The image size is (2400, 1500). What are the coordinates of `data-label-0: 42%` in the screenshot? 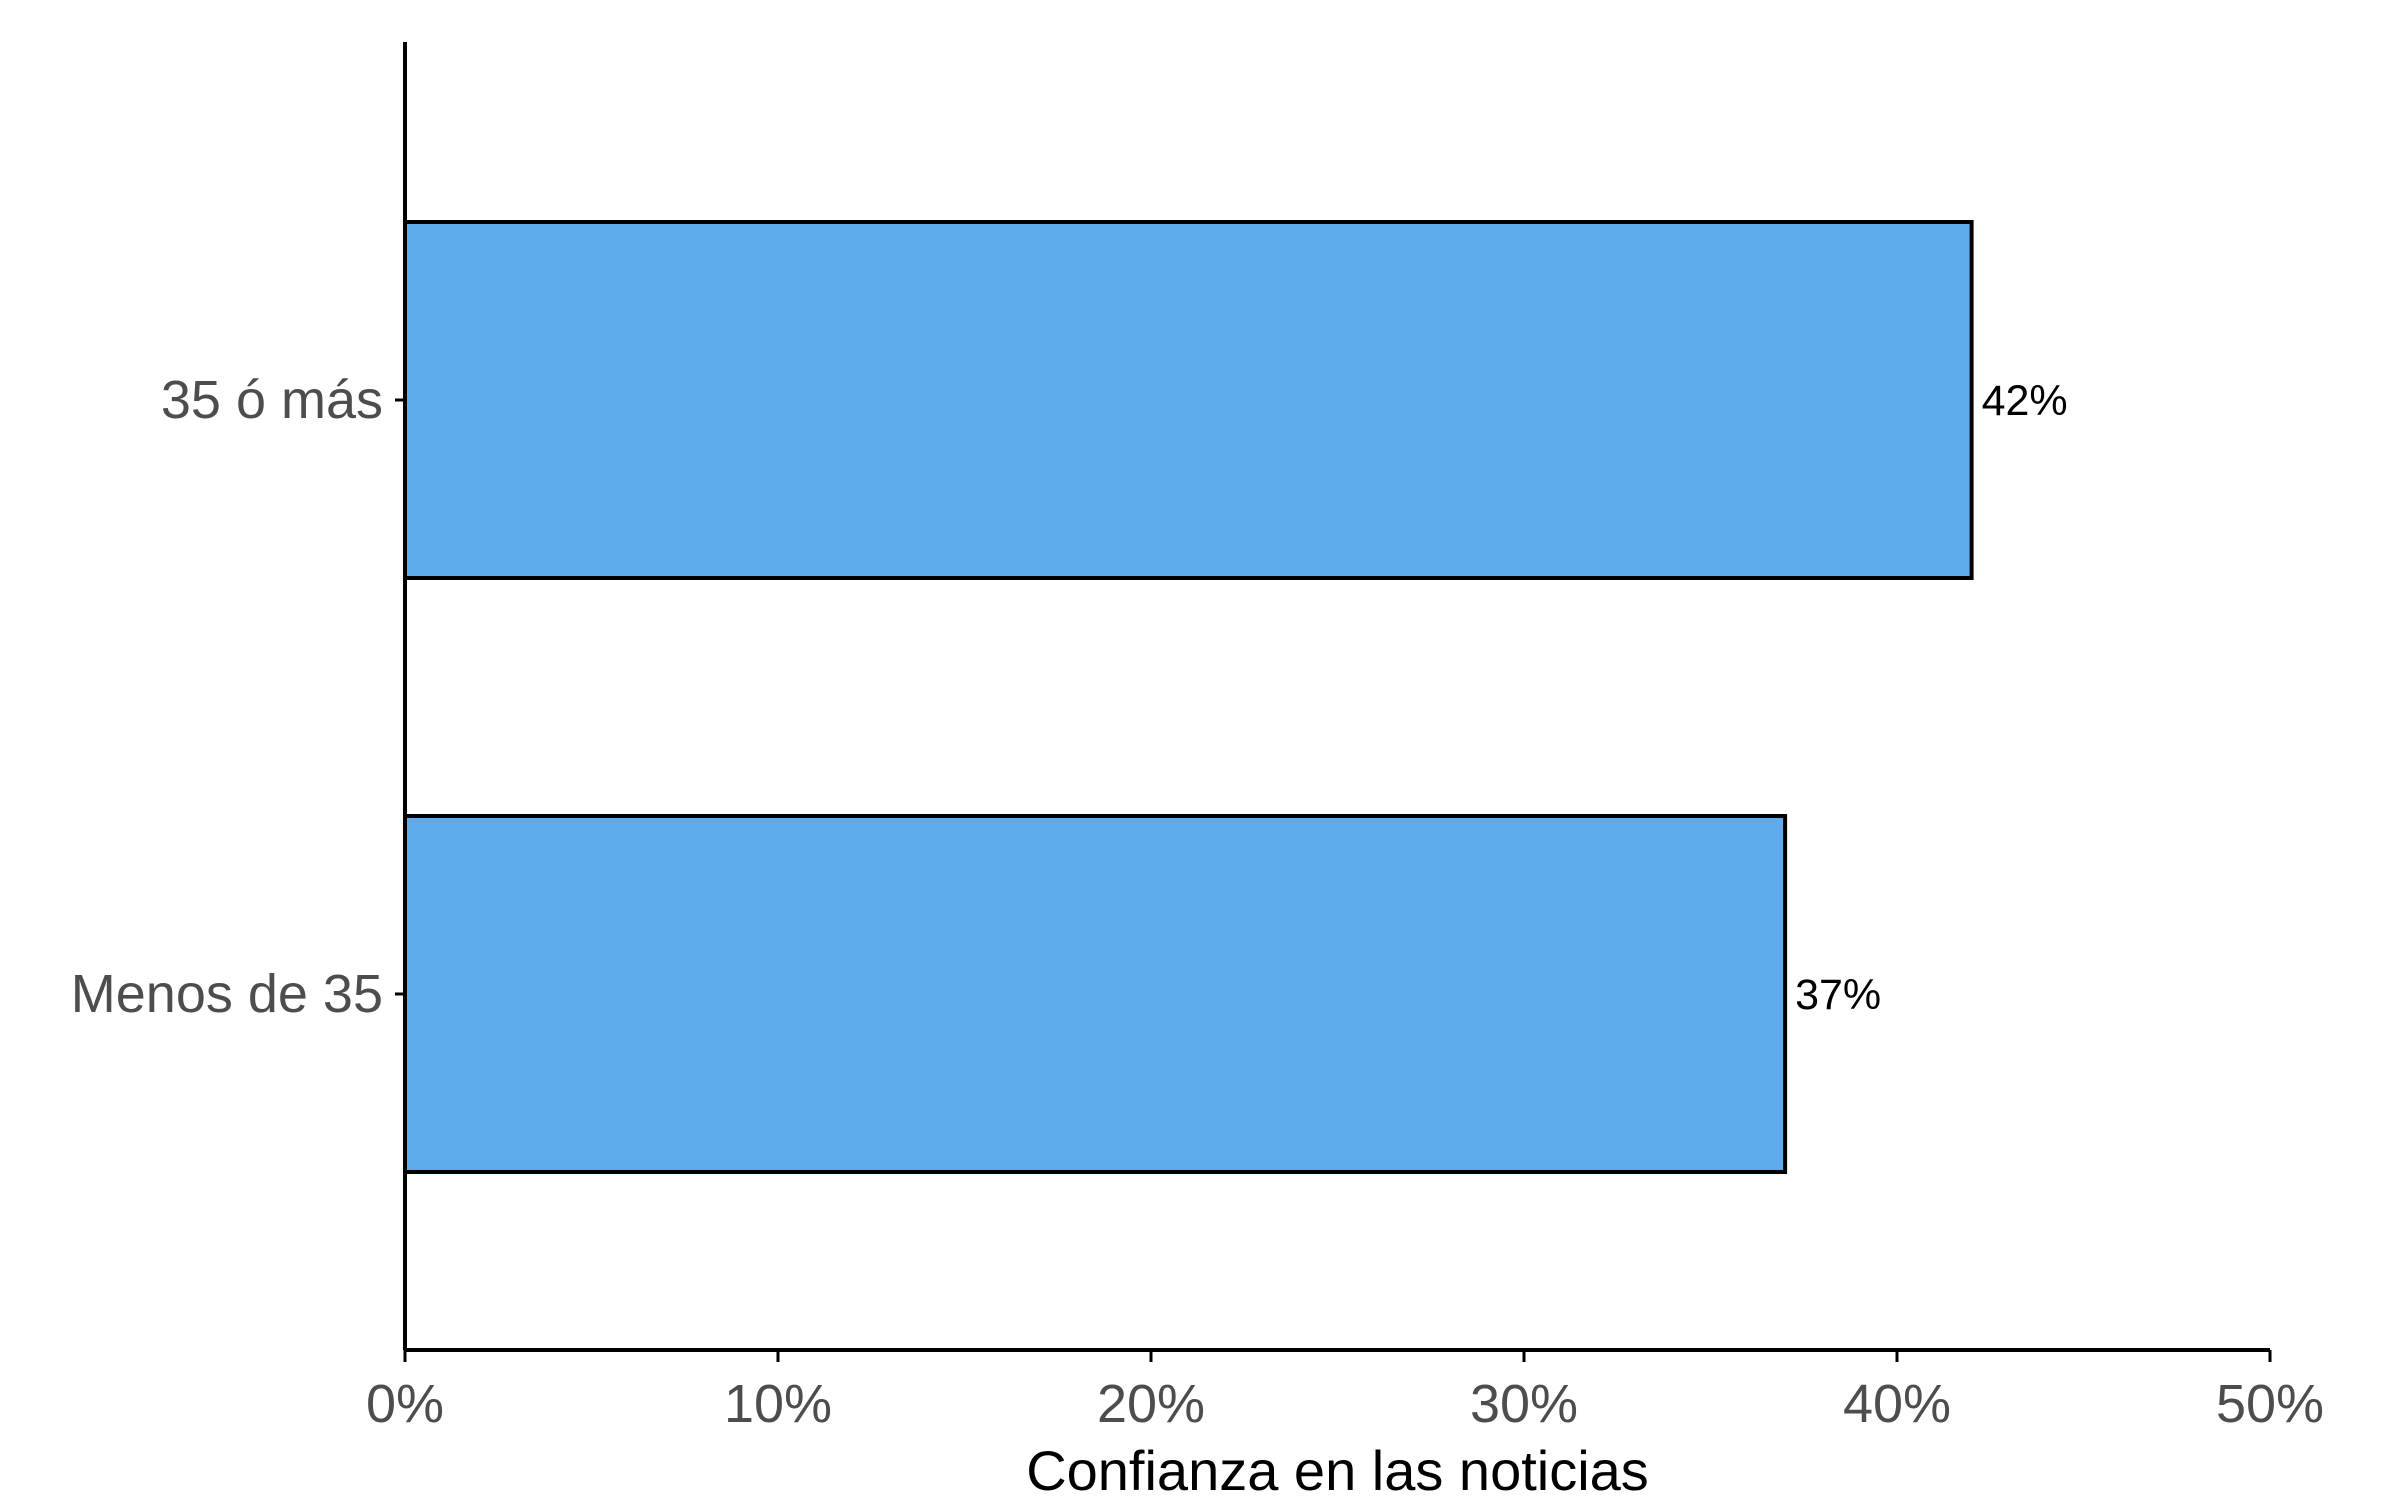 It's located at (2025, 401).